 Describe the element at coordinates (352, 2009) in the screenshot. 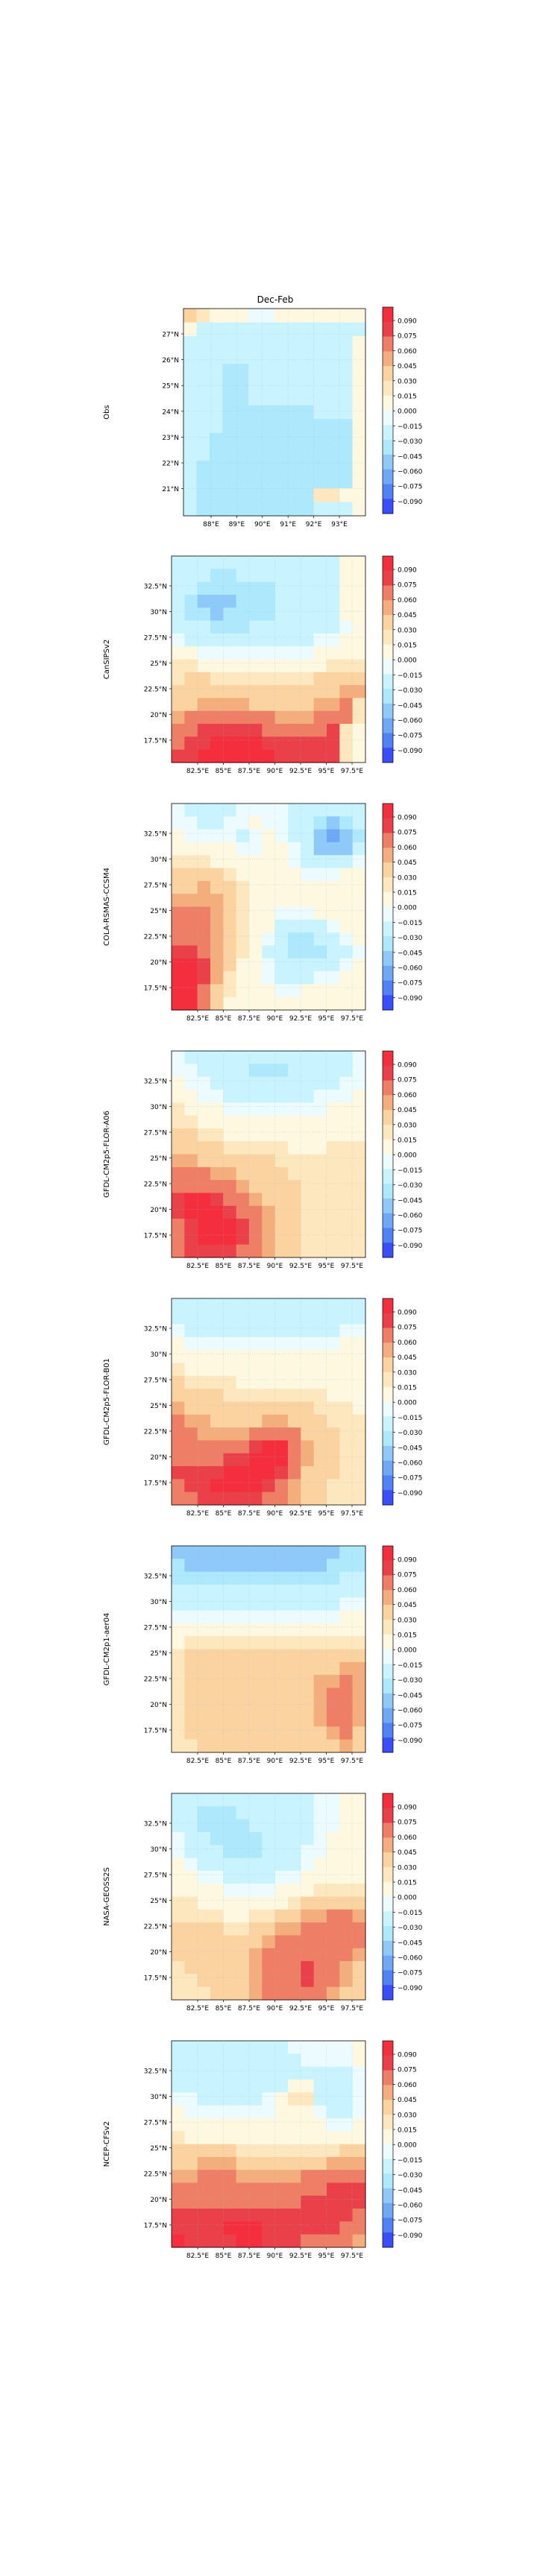

I see `x-tick-label: 97.5°E` at that location.